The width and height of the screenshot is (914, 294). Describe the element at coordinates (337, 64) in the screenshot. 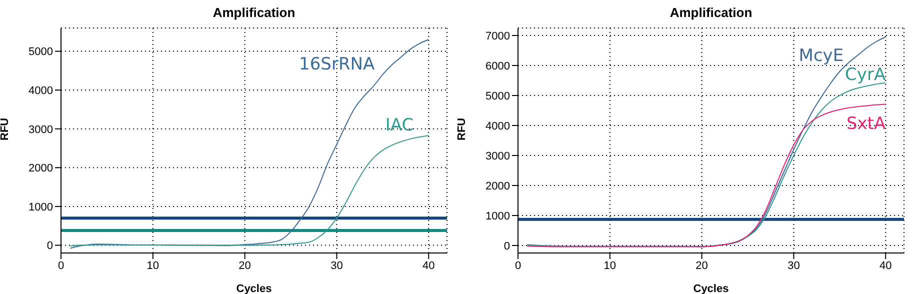

I see `series-label: 16SrRNA` at that location.